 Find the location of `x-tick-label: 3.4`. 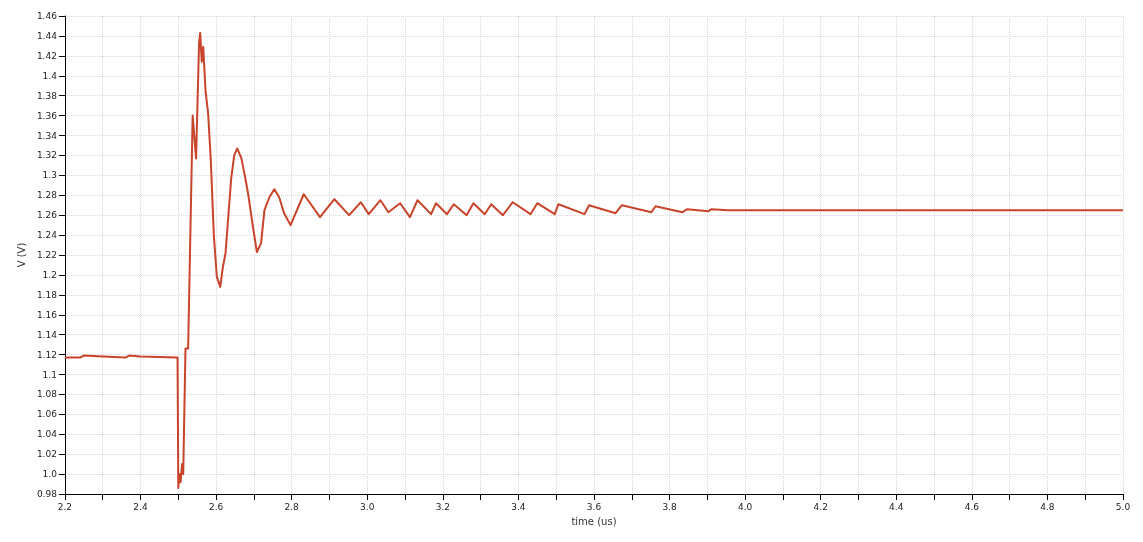

x-tick-label: 3.4 is located at coordinates (518, 506).